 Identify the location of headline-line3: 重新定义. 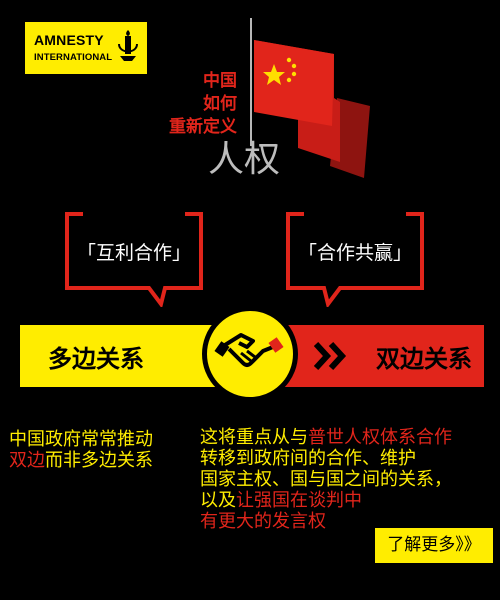
(203, 127).